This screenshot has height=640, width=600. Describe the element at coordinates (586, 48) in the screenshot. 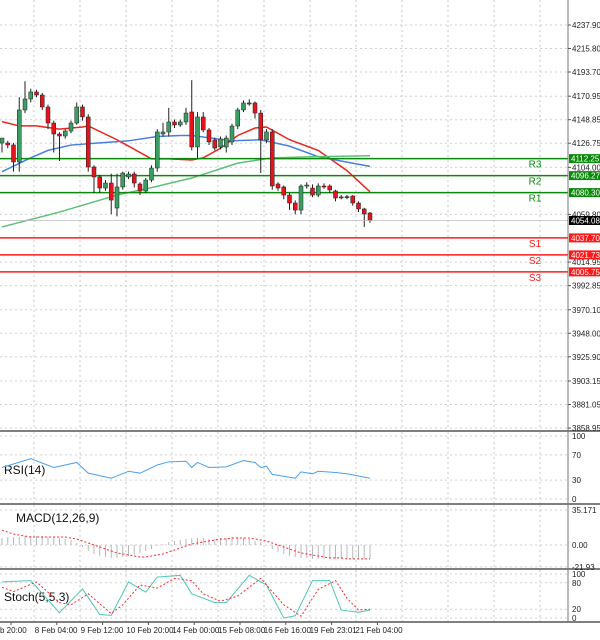

I see `price-tick-label: 4215.80` at that location.